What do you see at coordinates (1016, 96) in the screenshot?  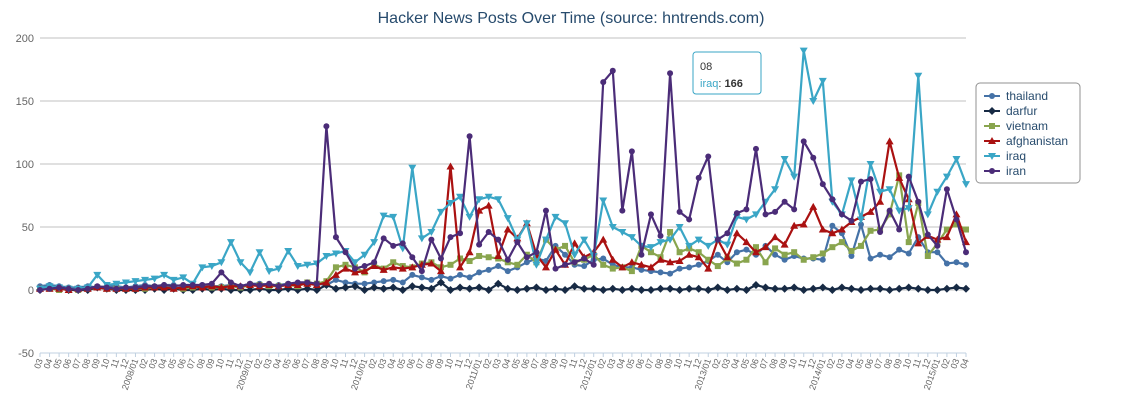 I see `legend-item-thailand: thailand` at bounding box center [1016, 96].